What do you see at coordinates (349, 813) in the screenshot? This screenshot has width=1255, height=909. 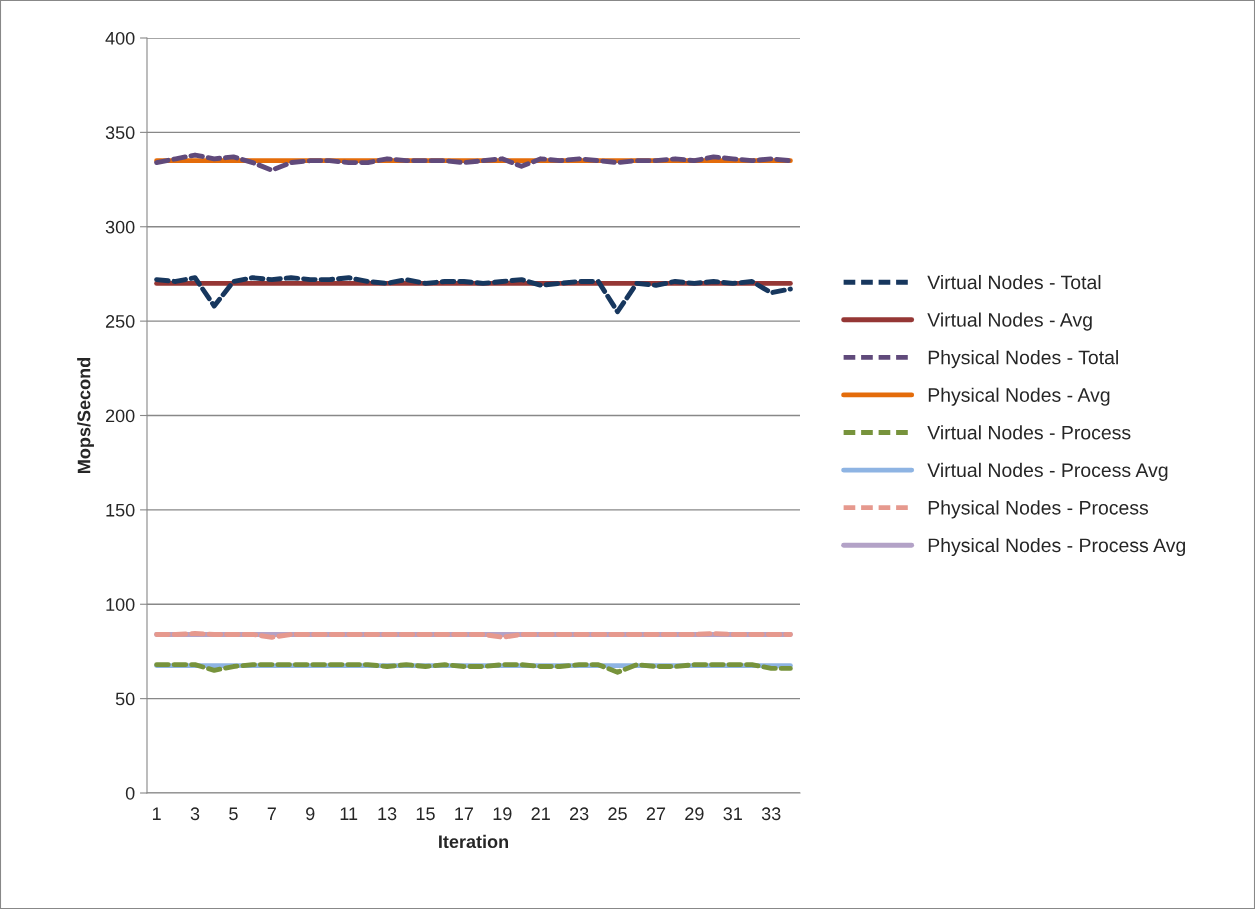 I see `x-tick-label: 11` at bounding box center [349, 813].